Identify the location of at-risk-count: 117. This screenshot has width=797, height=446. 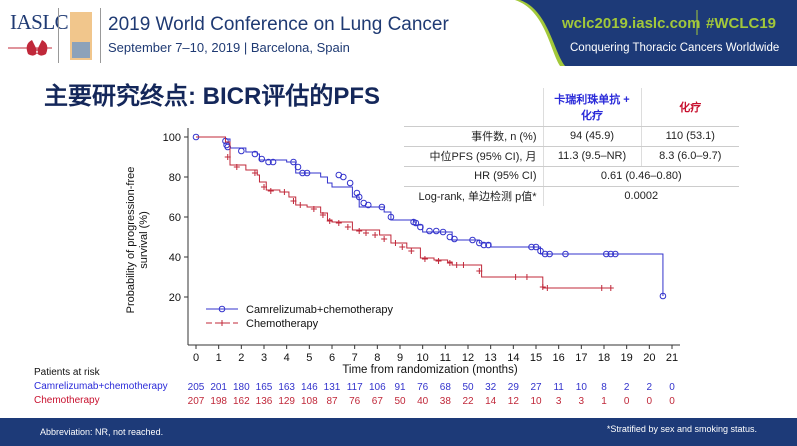
(355, 387).